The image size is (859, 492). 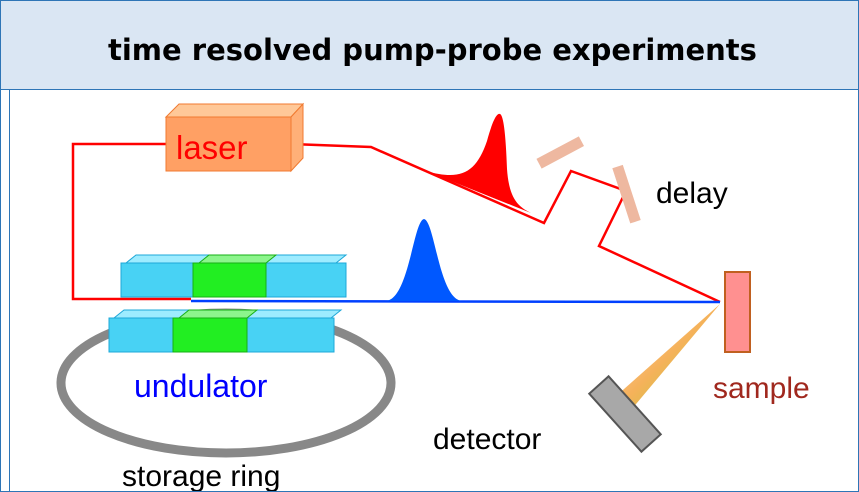 I want to click on detector, so click(x=625, y=414).